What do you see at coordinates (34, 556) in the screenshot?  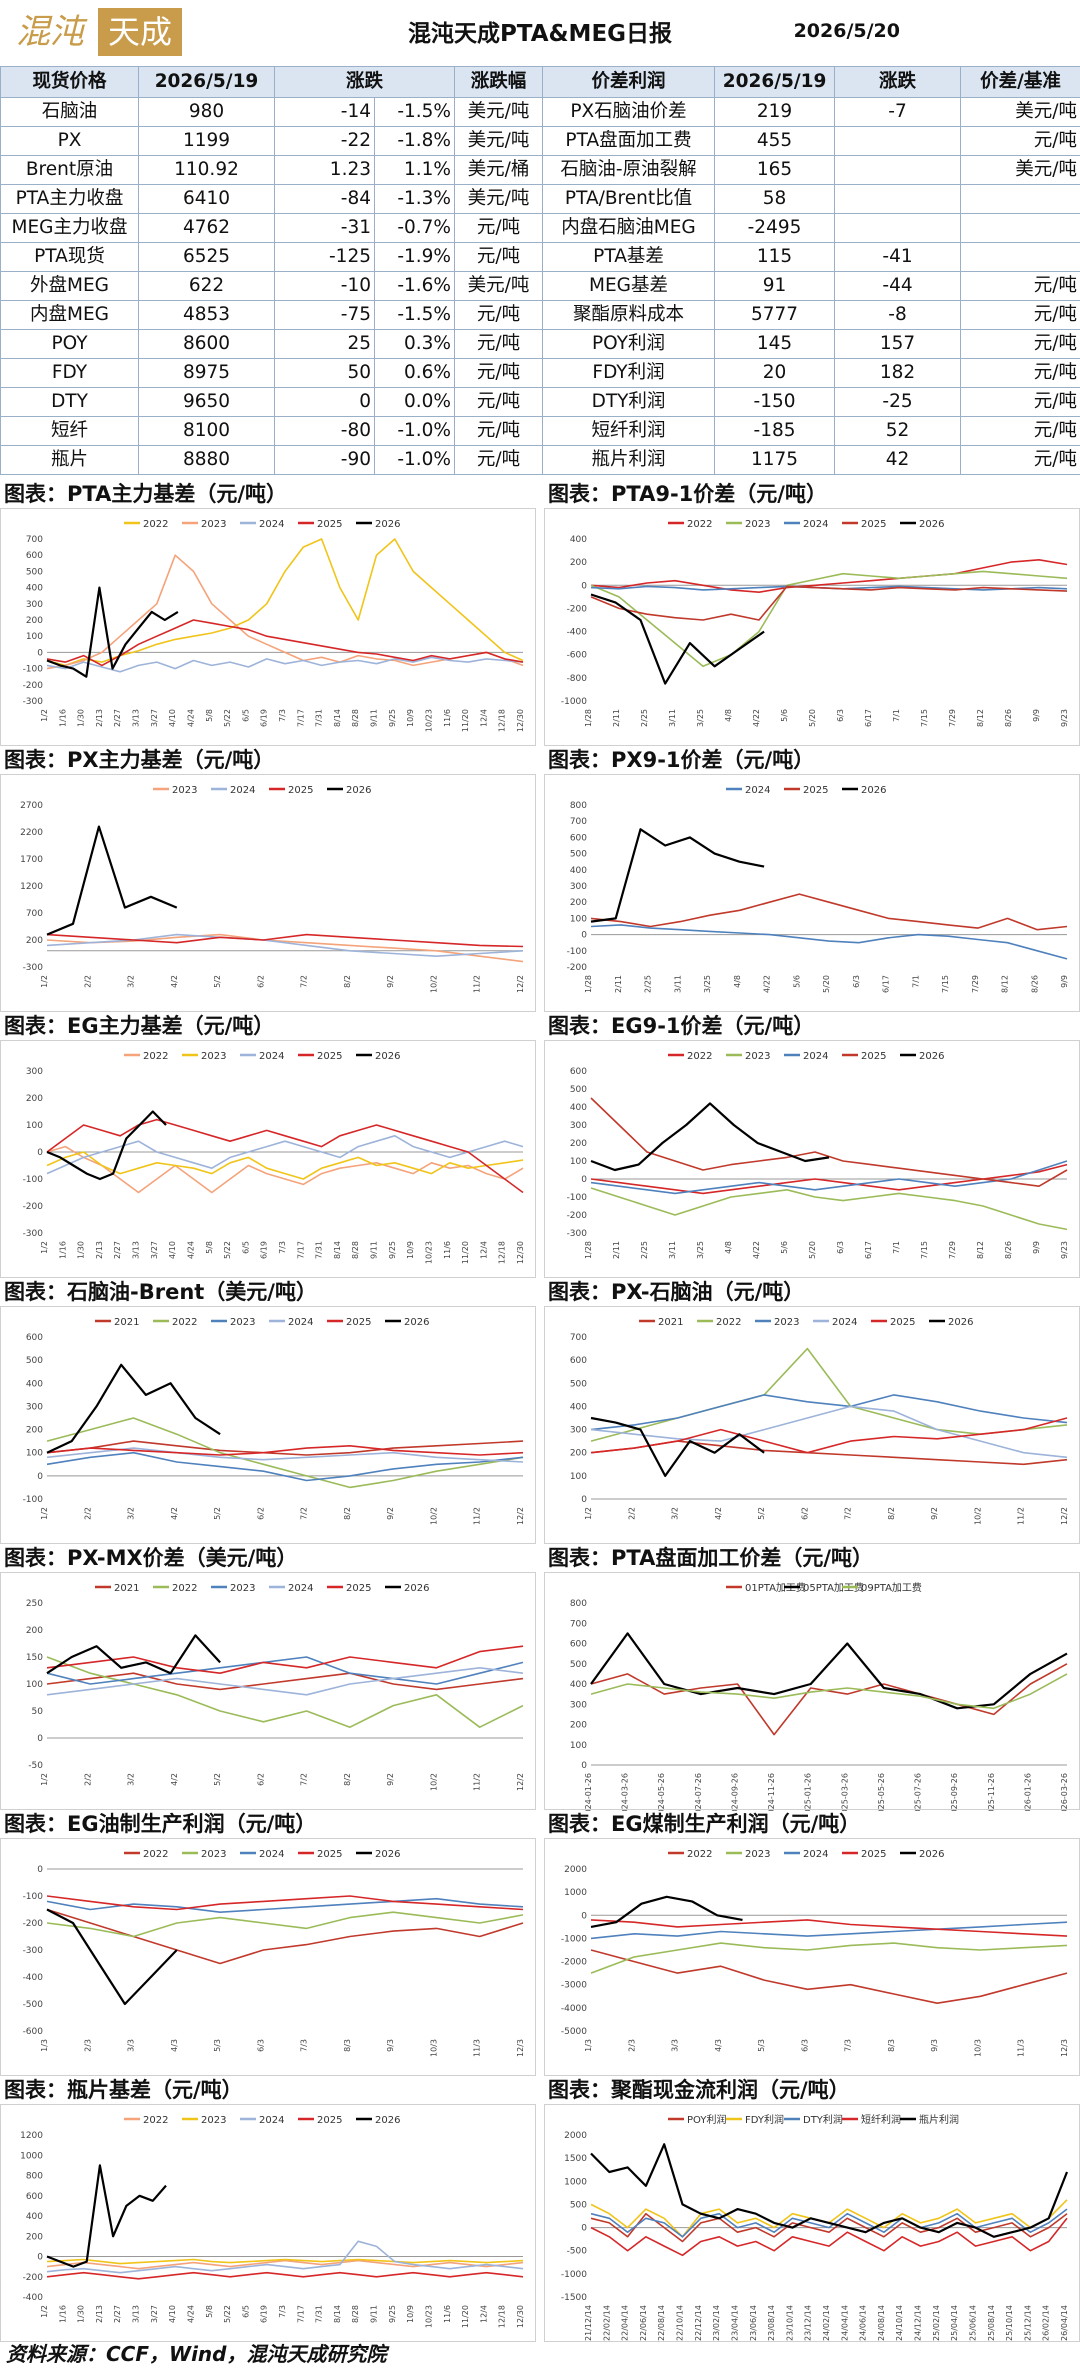 I see `y-tick-label: 600` at bounding box center [34, 556].